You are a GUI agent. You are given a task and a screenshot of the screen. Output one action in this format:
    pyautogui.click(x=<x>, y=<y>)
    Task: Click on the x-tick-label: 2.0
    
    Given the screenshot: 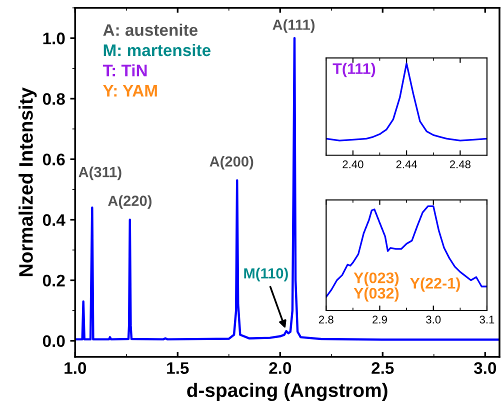 What is the action you would take?
    pyautogui.click(x=280, y=368)
    